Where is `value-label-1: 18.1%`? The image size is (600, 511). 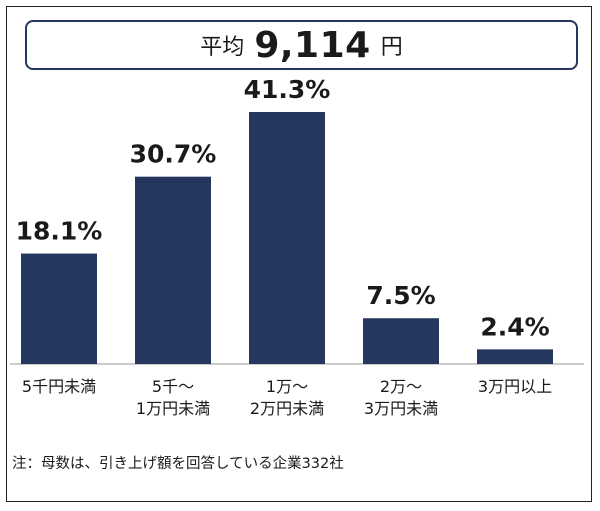 value-label-1: 18.1% is located at coordinates (59, 231).